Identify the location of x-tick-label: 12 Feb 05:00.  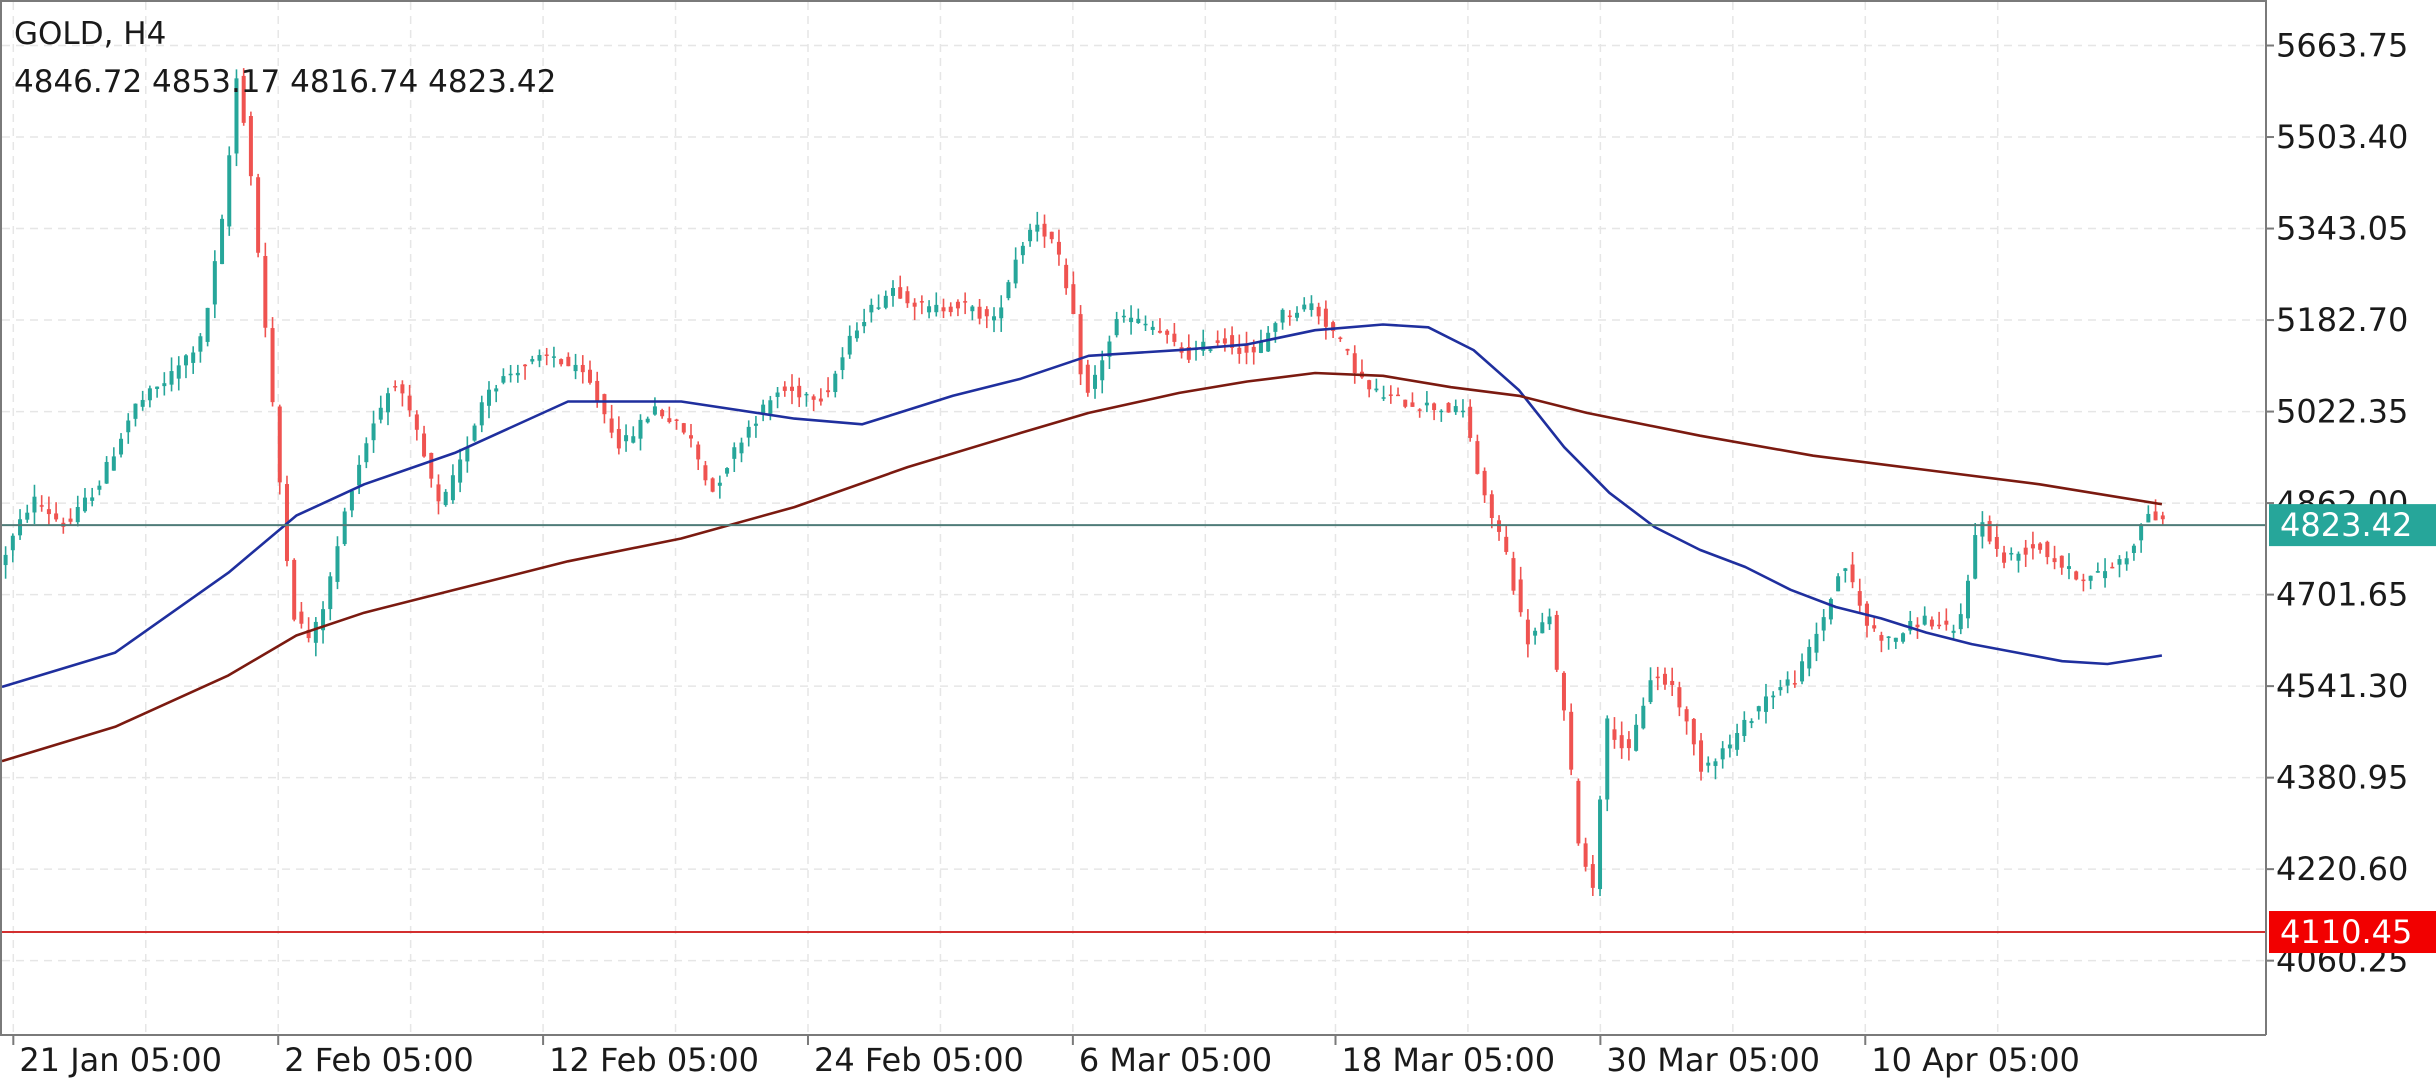
(654, 1060).